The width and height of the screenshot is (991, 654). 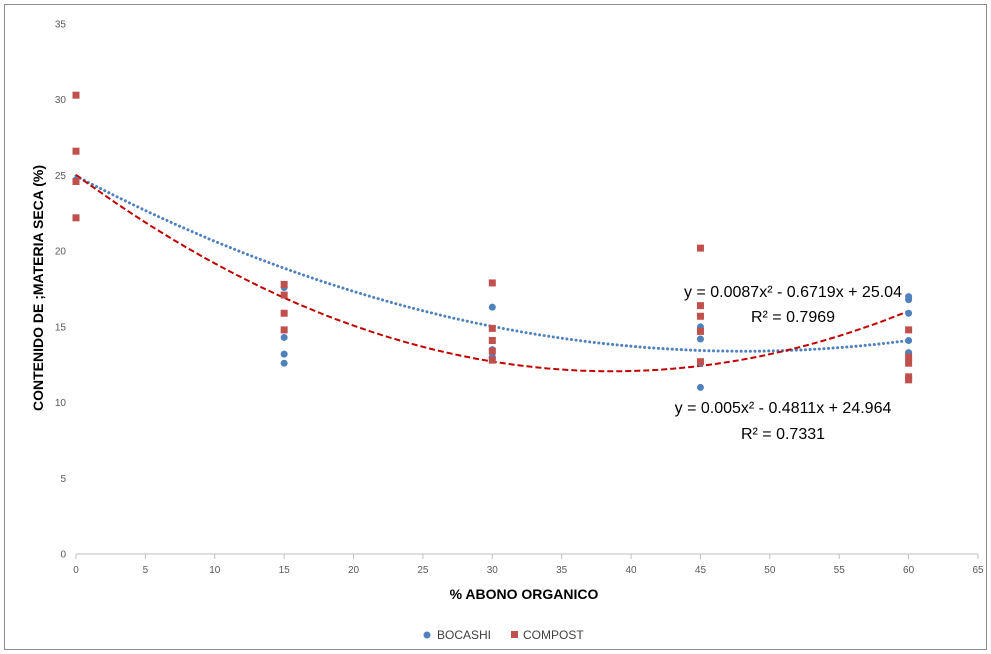 What do you see at coordinates (354, 570) in the screenshot?
I see `x-tick-label: 20` at bounding box center [354, 570].